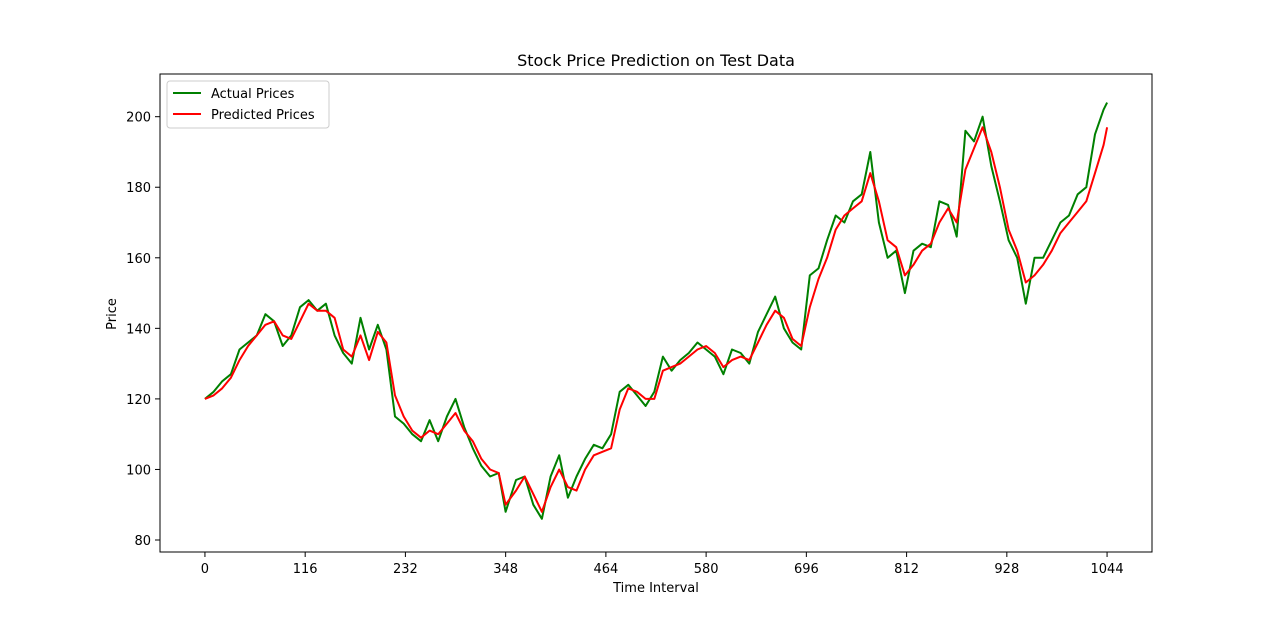 Image resolution: width=1280 pixels, height=620 pixels. I want to click on legend-label-actual: Actual Prices, so click(253, 94).